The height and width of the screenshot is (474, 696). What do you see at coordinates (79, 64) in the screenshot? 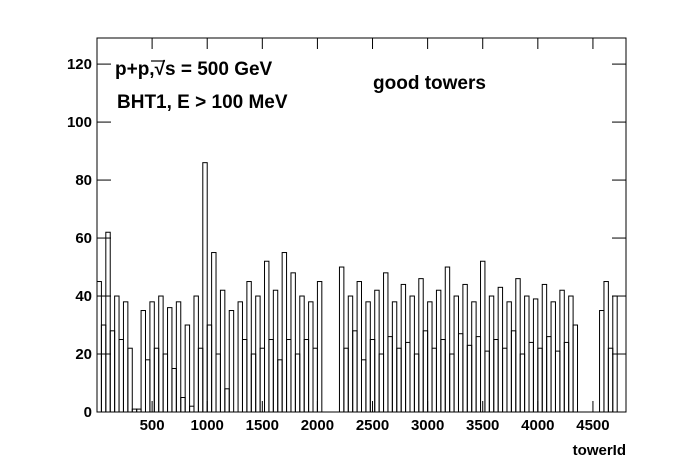
I see `y-tick-label: 120` at bounding box center [79, 64].